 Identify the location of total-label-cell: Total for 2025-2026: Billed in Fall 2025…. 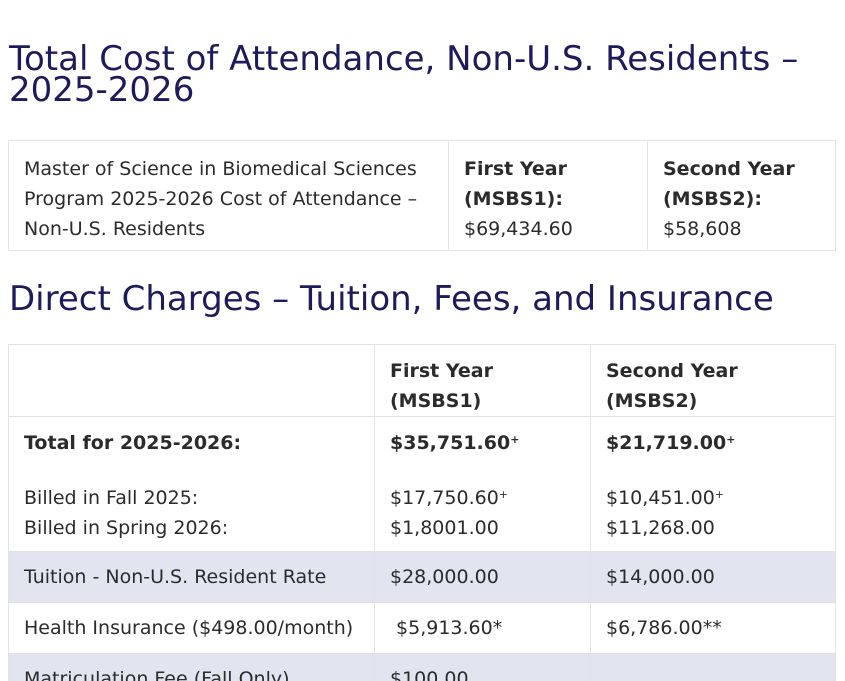
(191, 484).